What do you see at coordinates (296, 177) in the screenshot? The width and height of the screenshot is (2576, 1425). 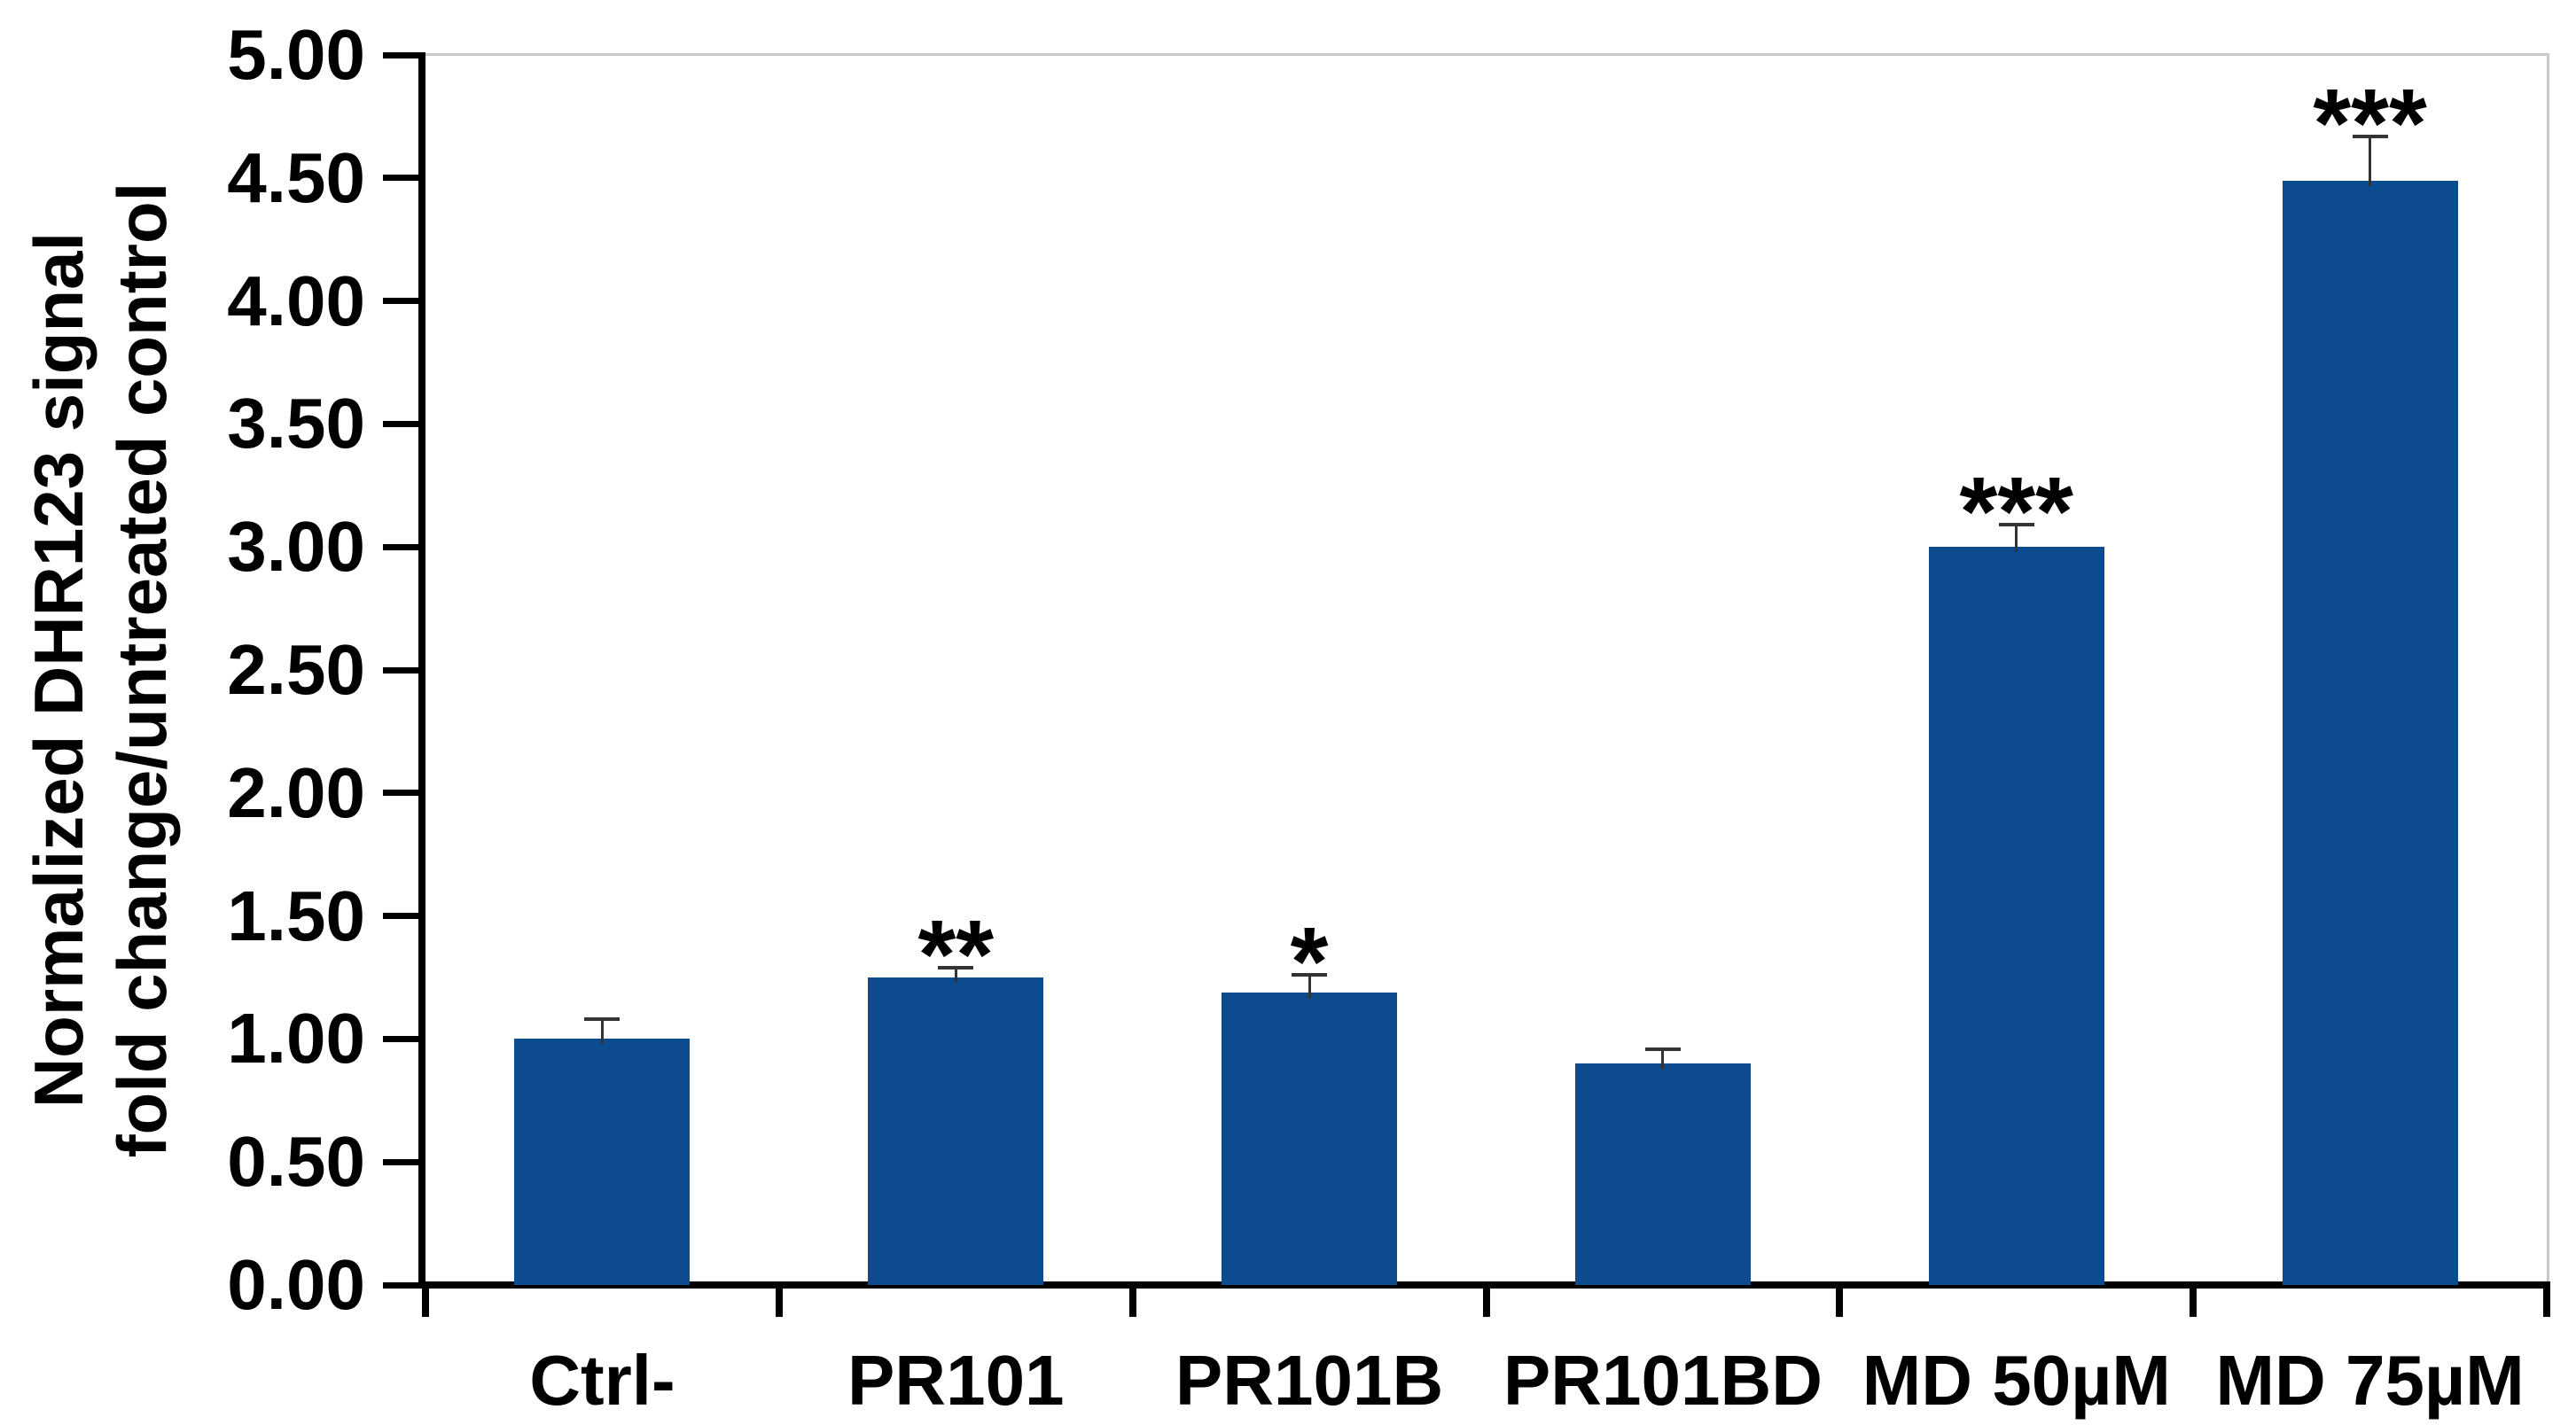 I see `y-axis-tick-label: 4.50` at bounding box center [296, 177].